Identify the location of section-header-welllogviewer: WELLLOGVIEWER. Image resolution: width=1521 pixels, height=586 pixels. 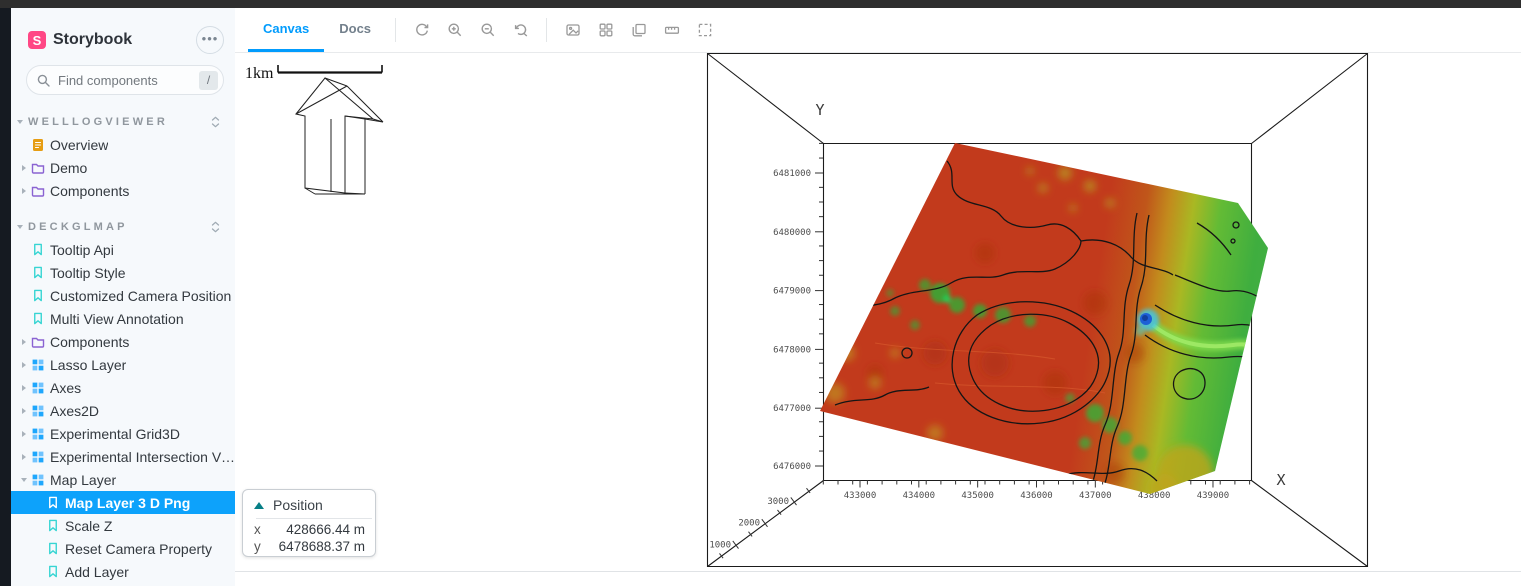
(123, 121).